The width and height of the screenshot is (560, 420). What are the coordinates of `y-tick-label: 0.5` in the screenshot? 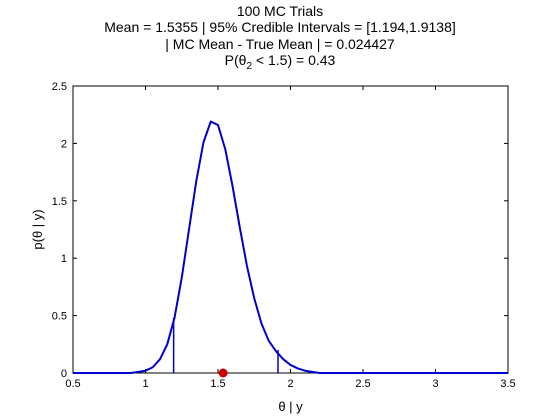 It's located at (59, 317).